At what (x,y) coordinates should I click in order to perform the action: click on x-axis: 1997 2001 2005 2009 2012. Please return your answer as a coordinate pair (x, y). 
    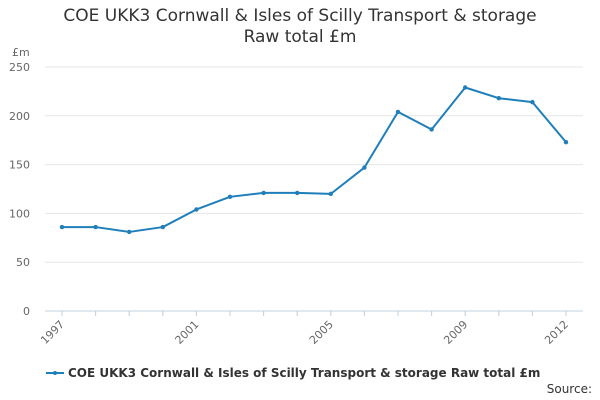
    Looking at the image, I should click on (310, 328).